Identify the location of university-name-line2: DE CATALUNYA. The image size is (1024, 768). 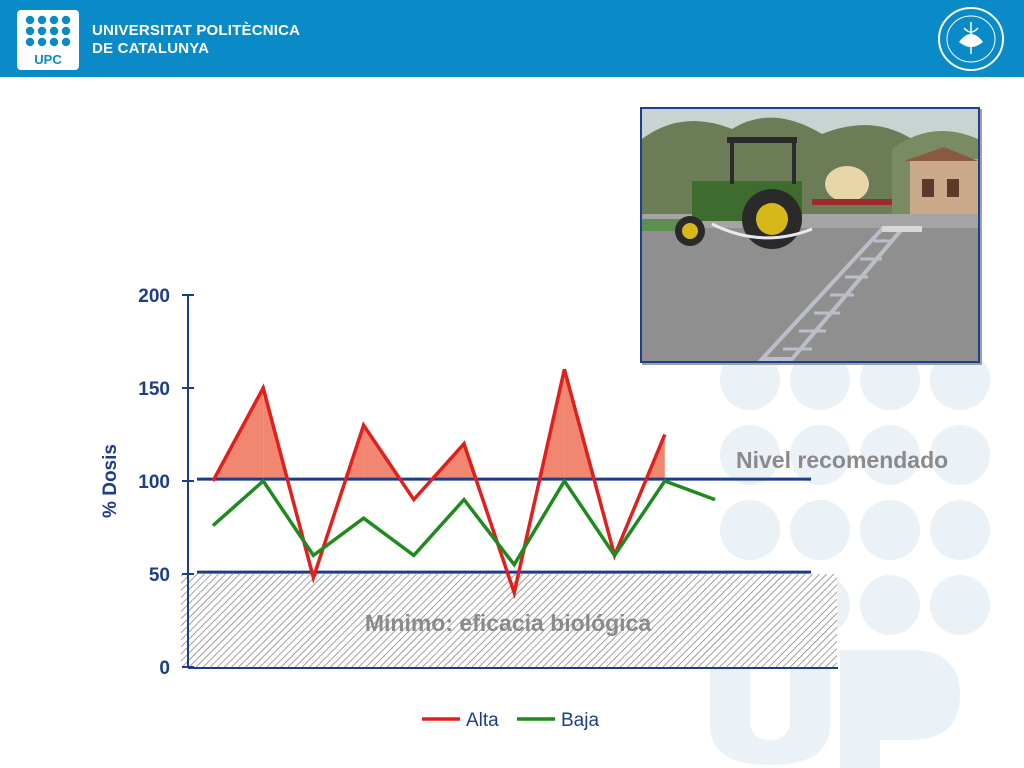
(151, 48).